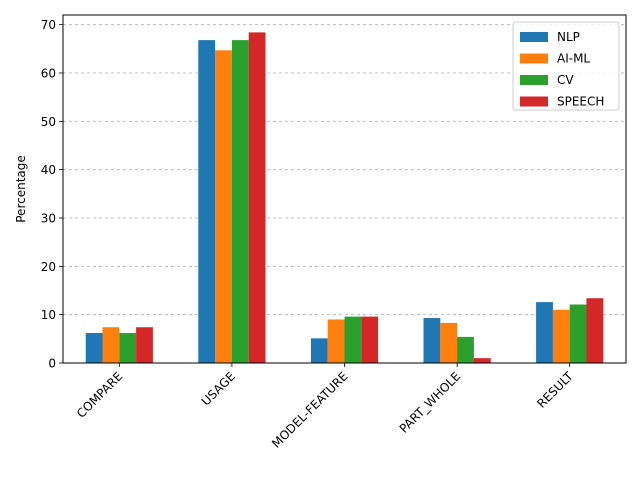 Image resolution: width=640 pixels, height=480 pixels. Describe the element at coordinates (48, 74) in the screenshot. I see `y-tick-label: 60` at that location.